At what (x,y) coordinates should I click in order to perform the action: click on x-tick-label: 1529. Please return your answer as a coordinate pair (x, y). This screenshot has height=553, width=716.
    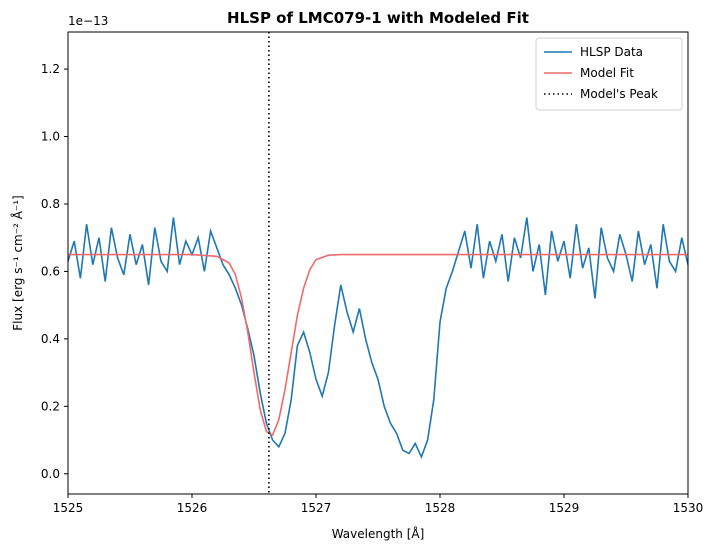
    Looking at the image, I should click on (564, 508).